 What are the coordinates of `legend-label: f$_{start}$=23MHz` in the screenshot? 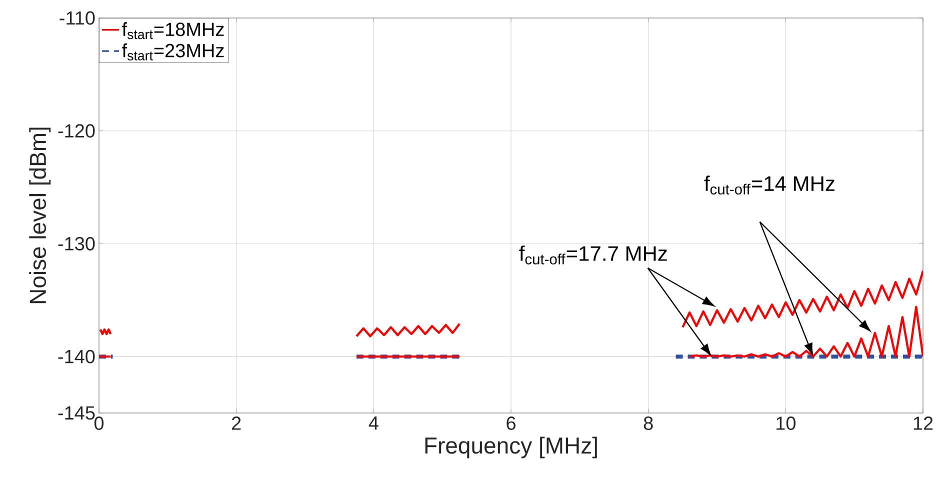 It's located at (173, 51).